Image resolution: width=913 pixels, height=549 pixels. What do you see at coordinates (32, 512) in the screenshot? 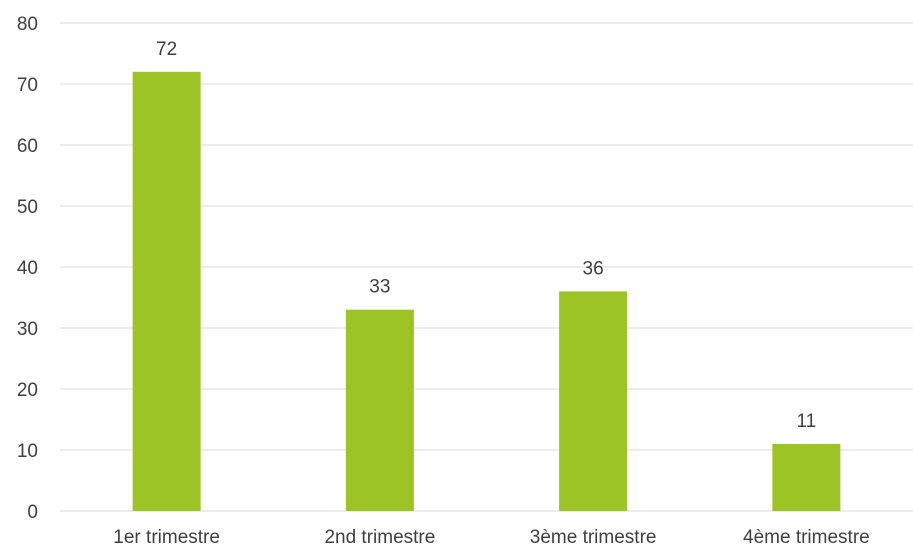
I see `y-tick-label-0: 0` at bounding box center [32, 512].